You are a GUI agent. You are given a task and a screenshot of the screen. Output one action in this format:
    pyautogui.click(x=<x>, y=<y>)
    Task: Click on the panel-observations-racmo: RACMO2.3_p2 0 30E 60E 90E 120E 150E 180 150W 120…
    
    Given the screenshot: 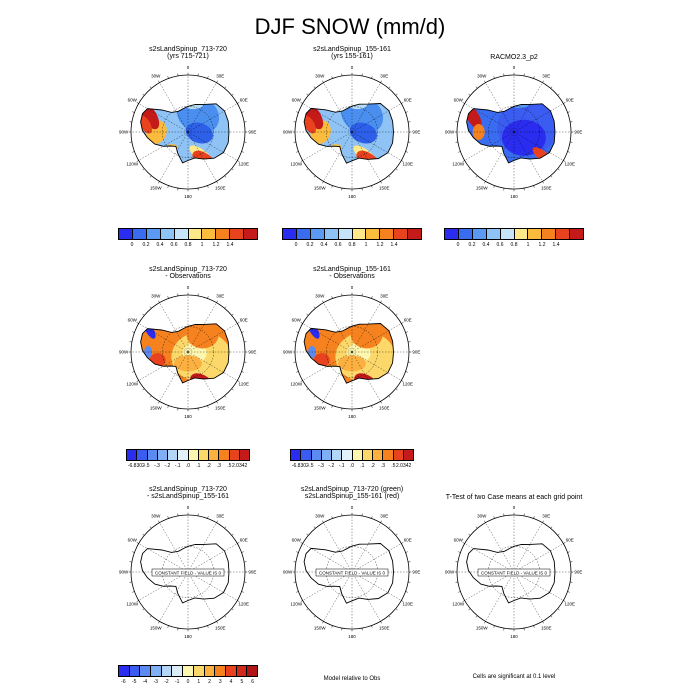 What is the action you would take?
    pyautogui.click(x=514, y=128)
    